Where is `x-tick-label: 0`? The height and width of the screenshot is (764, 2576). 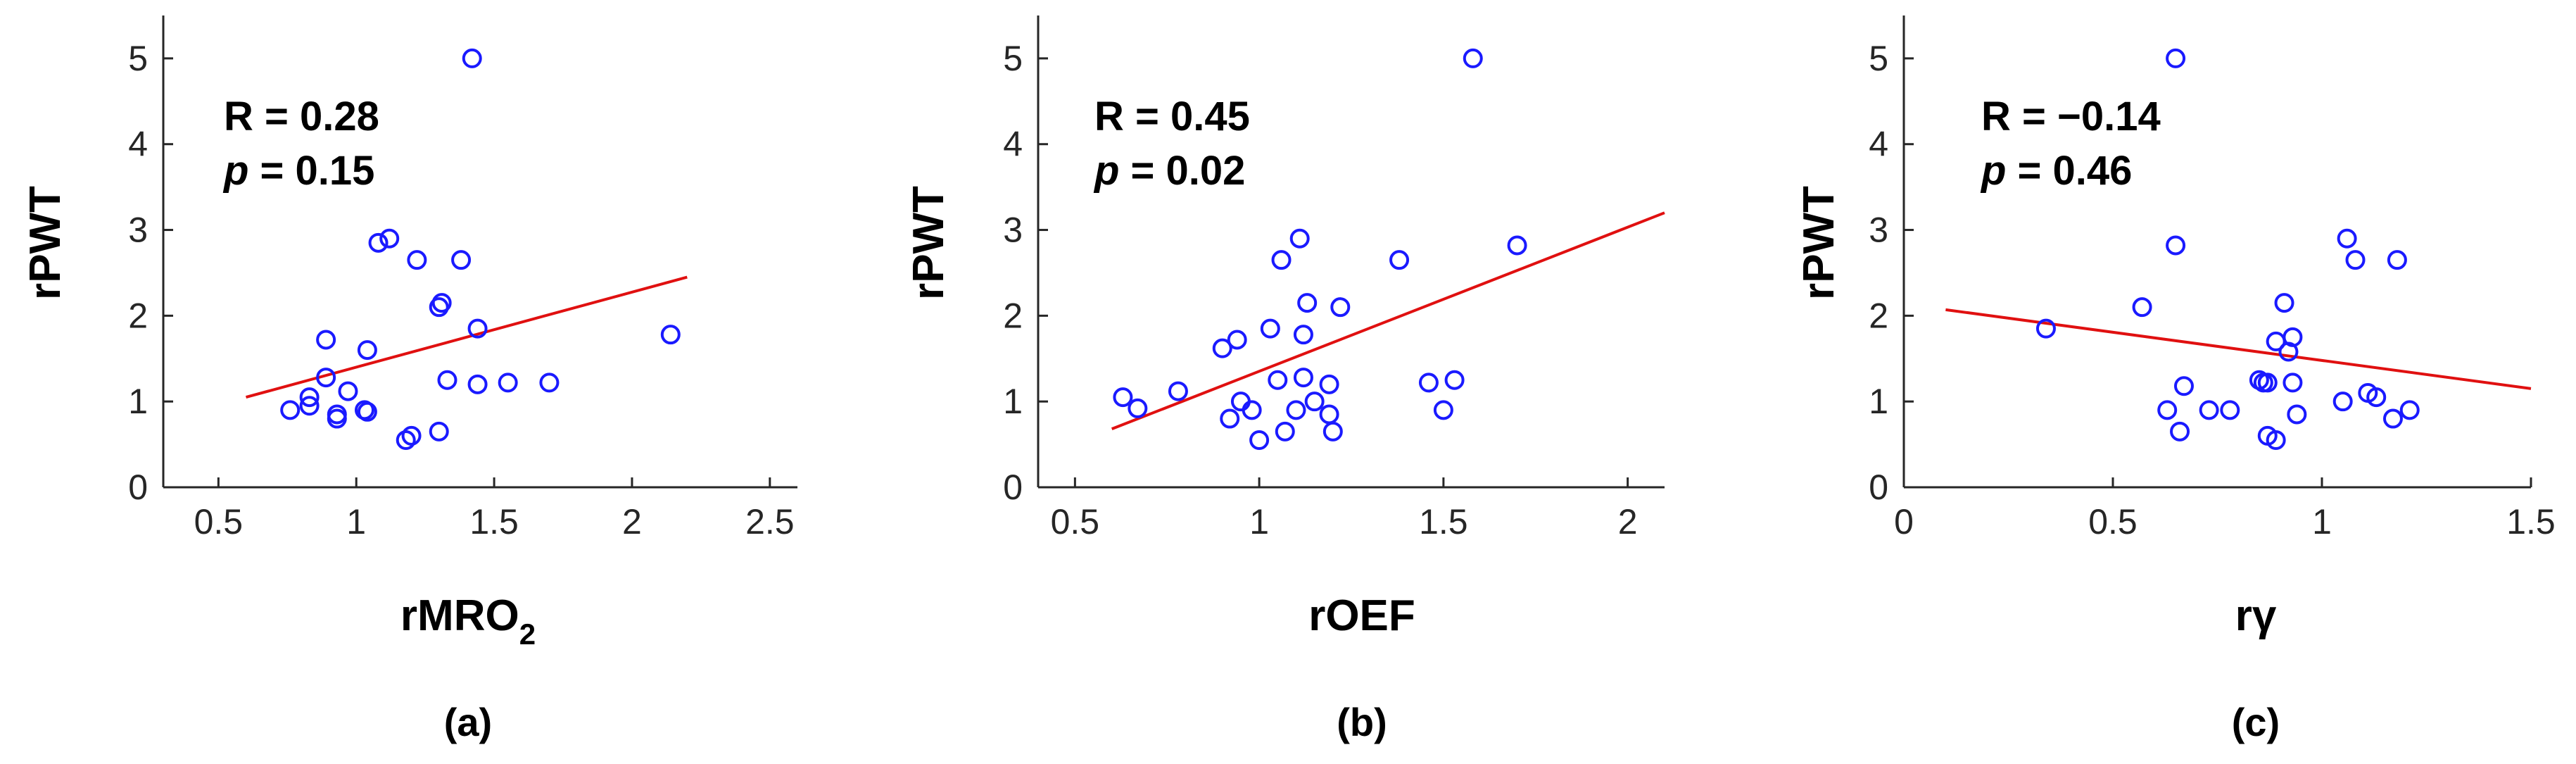 x-tick-label: 0 is located at coordinates (1904, 522).